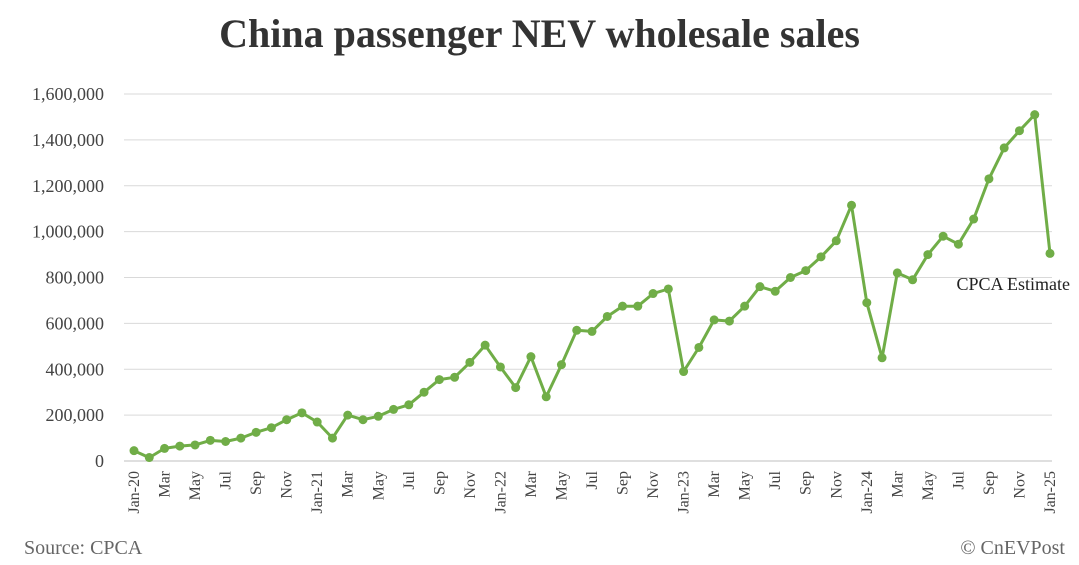 The width and height of the screenshot is (1079, 565). Describe the element at coordinates (134, 492) in the screenshot. I see `x-tick-label: Jan-20` at that location.